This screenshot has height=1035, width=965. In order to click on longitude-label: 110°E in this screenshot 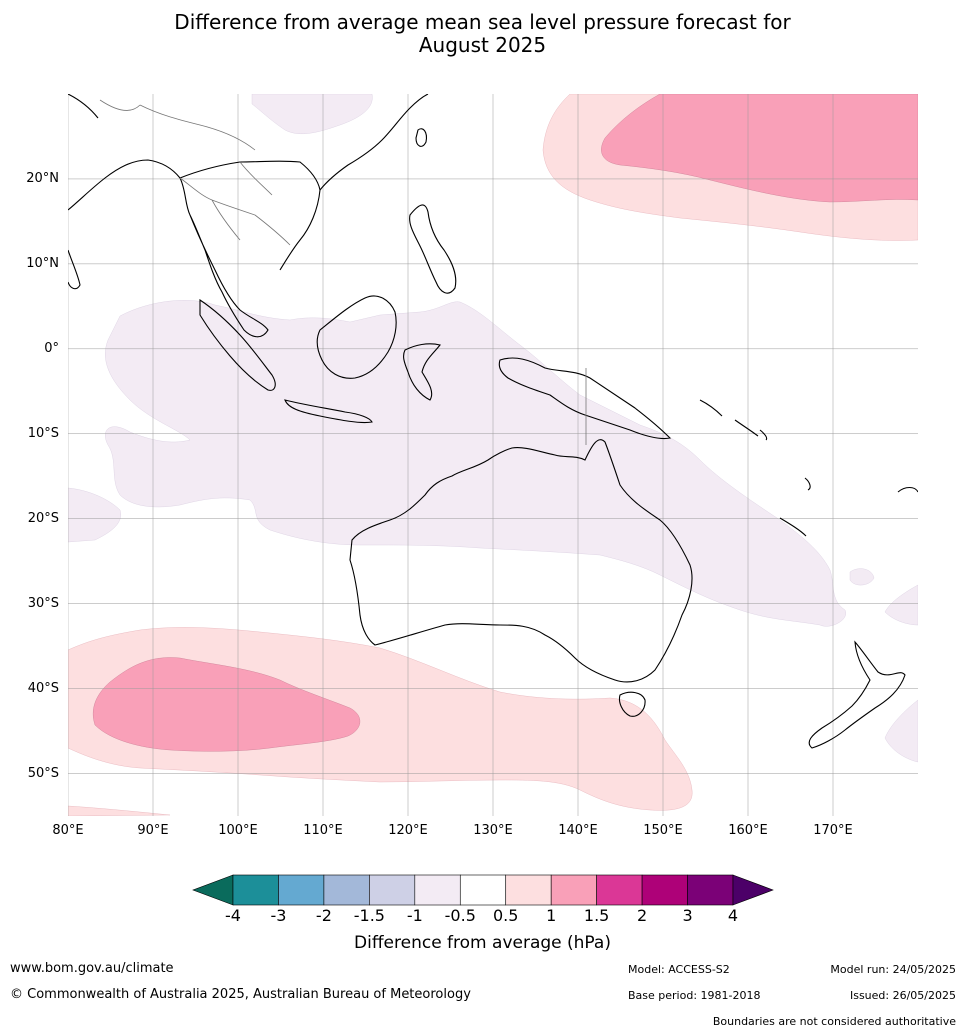, I will do `click(323, 830)`.